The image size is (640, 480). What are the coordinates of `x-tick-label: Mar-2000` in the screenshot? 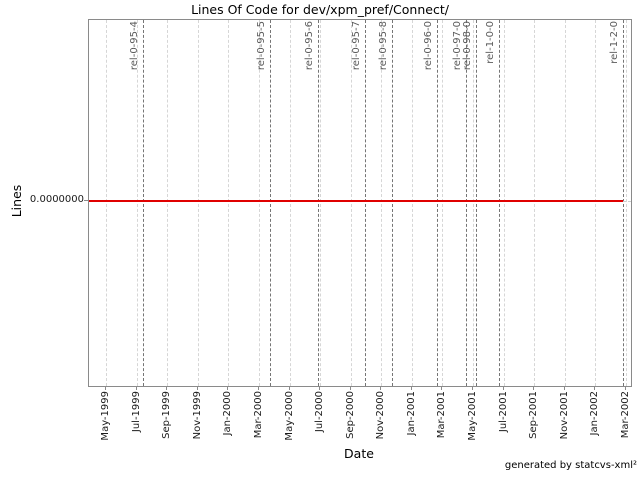 It's located at (258, 415).